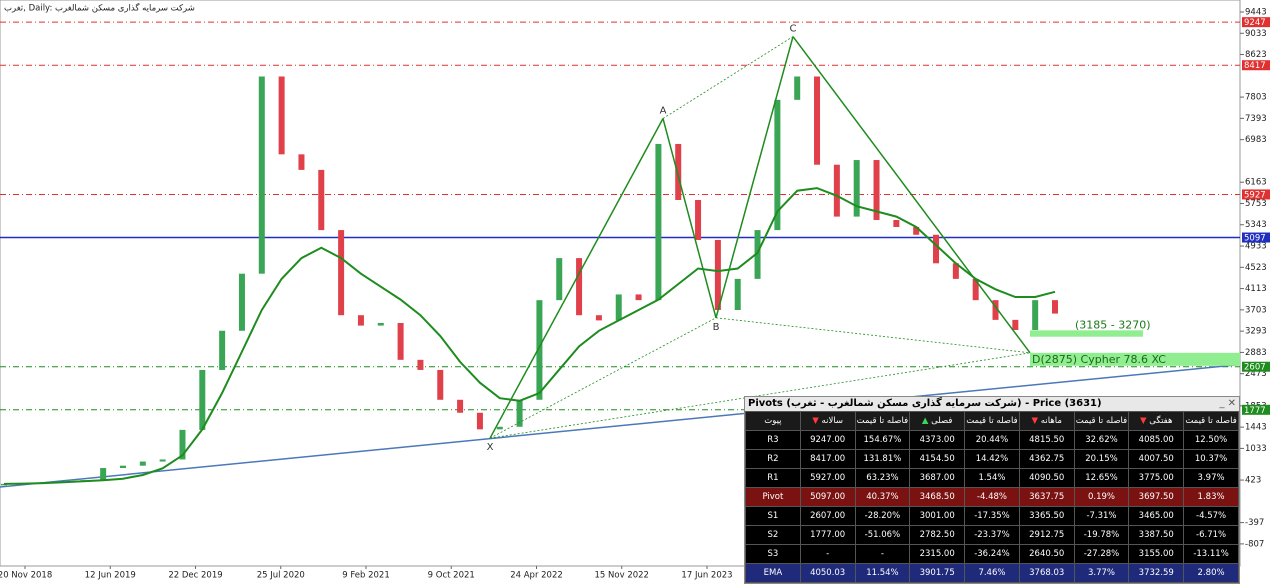 This screenshot has height=584, width=1280. I want to click on pattern-label: D(2875) Cypher 78.6 XC, so click(1099, 359).